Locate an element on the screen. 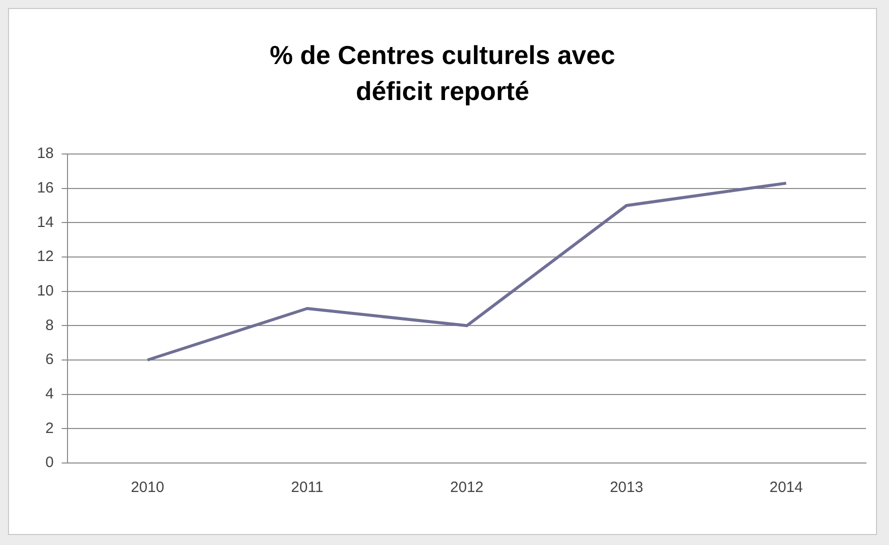 The image size is (889, 545). y-tick-label: 12 is located at coordinates (45, 257).